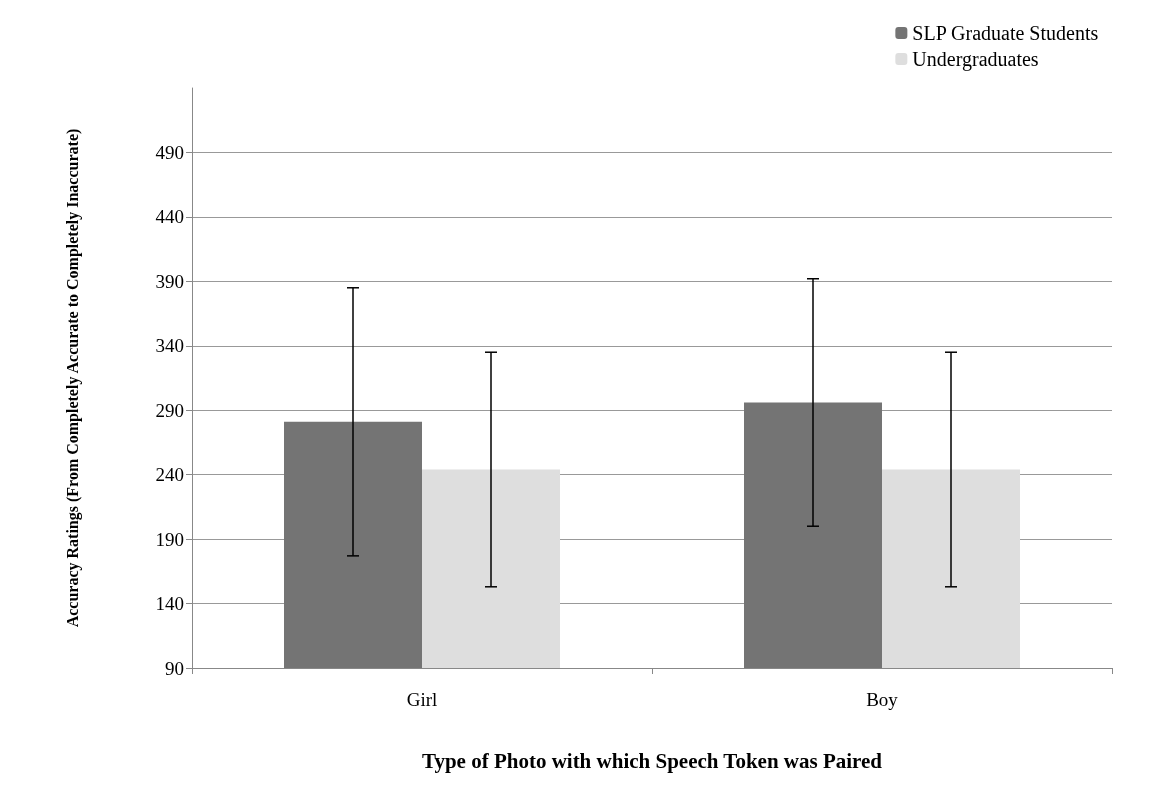 The width and height of the screenshot is (1154, 786). What do you see at coordinates (422, 699) in the screenshot?
I see `x-tick-label: Girl` at bounding box center [422, 699].